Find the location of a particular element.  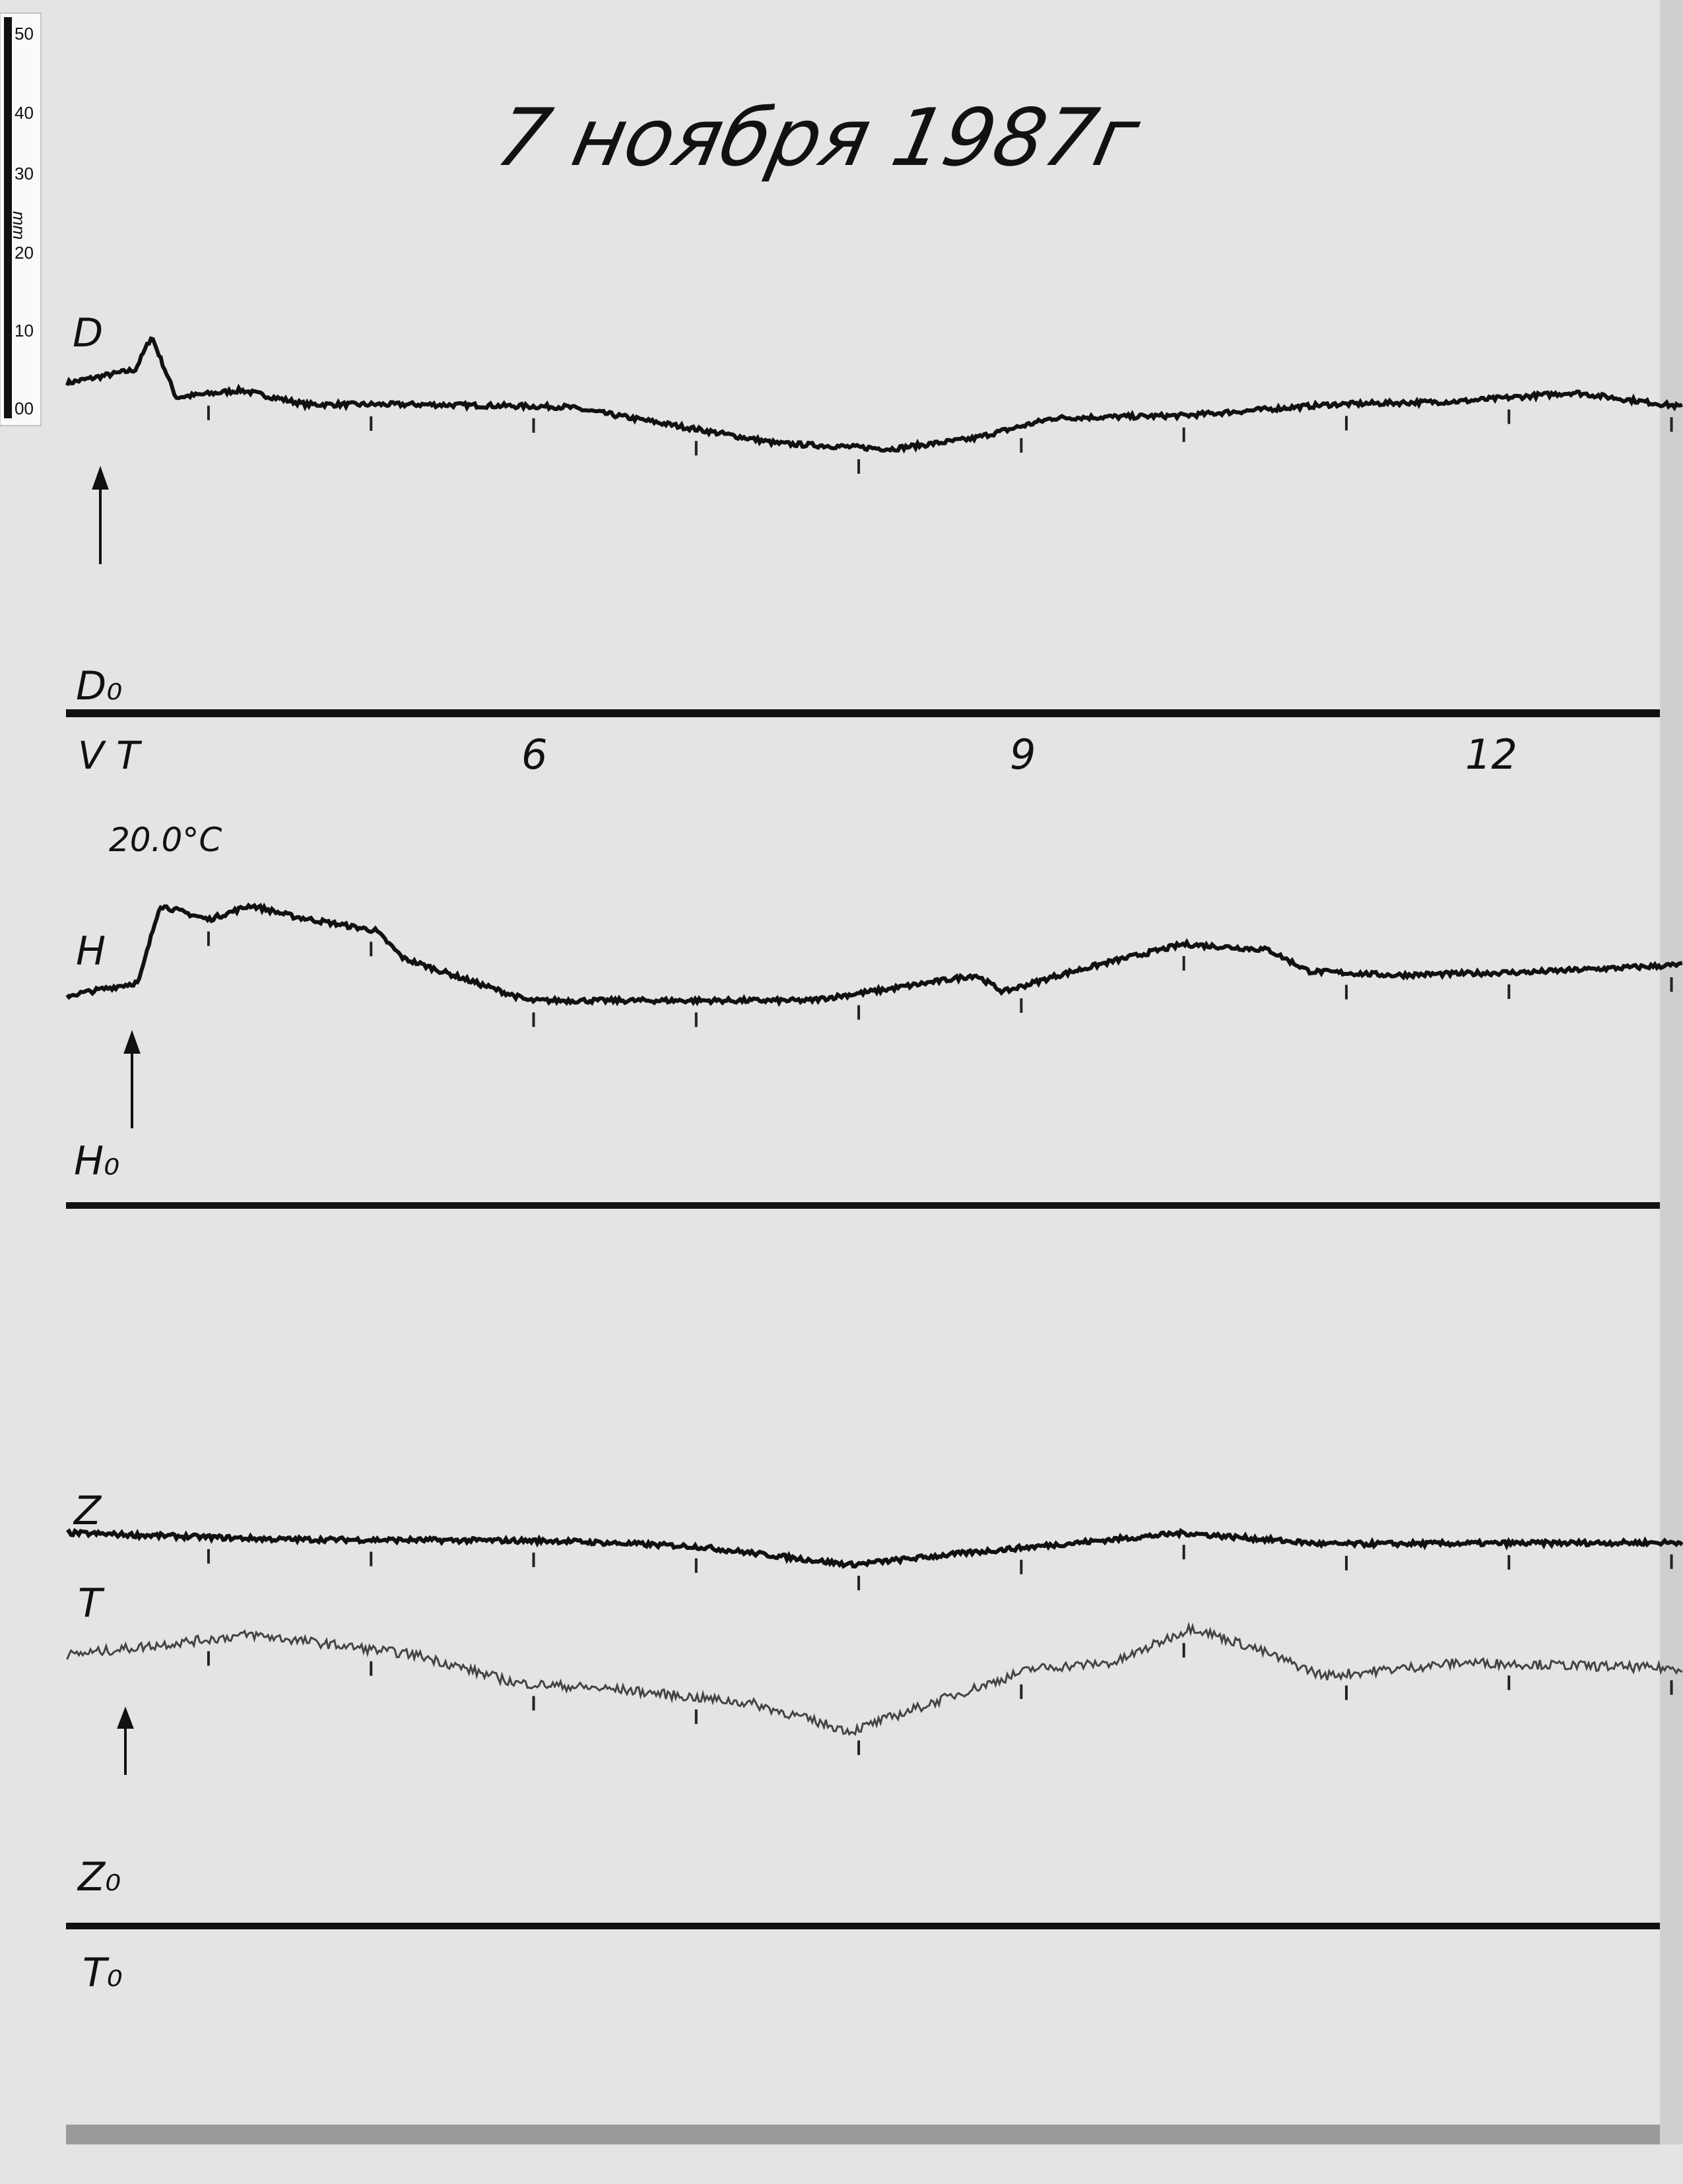

ruler-tick-10: 10 is located at coordinates (24, 330).